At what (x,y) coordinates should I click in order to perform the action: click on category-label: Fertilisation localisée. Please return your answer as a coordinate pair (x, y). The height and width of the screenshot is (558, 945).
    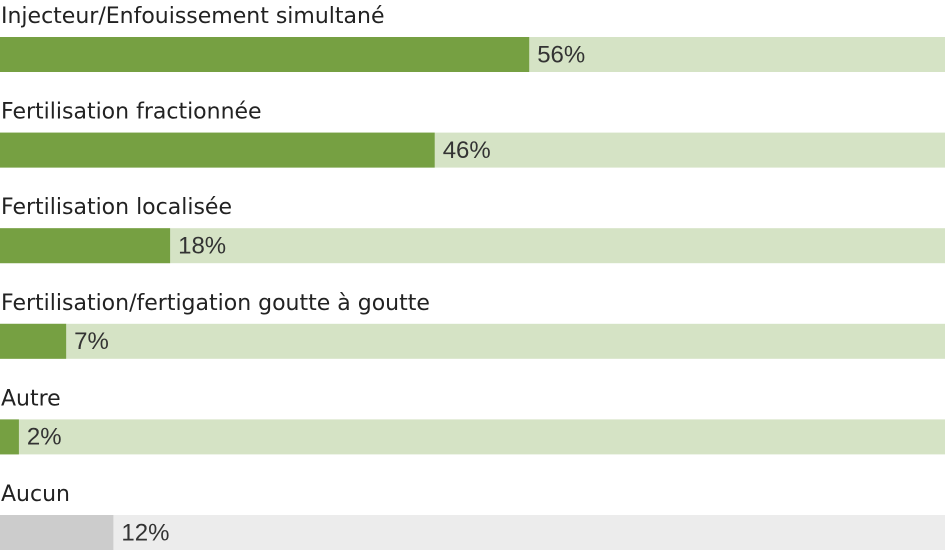
    Looking at the image, I should click on (116, 207).